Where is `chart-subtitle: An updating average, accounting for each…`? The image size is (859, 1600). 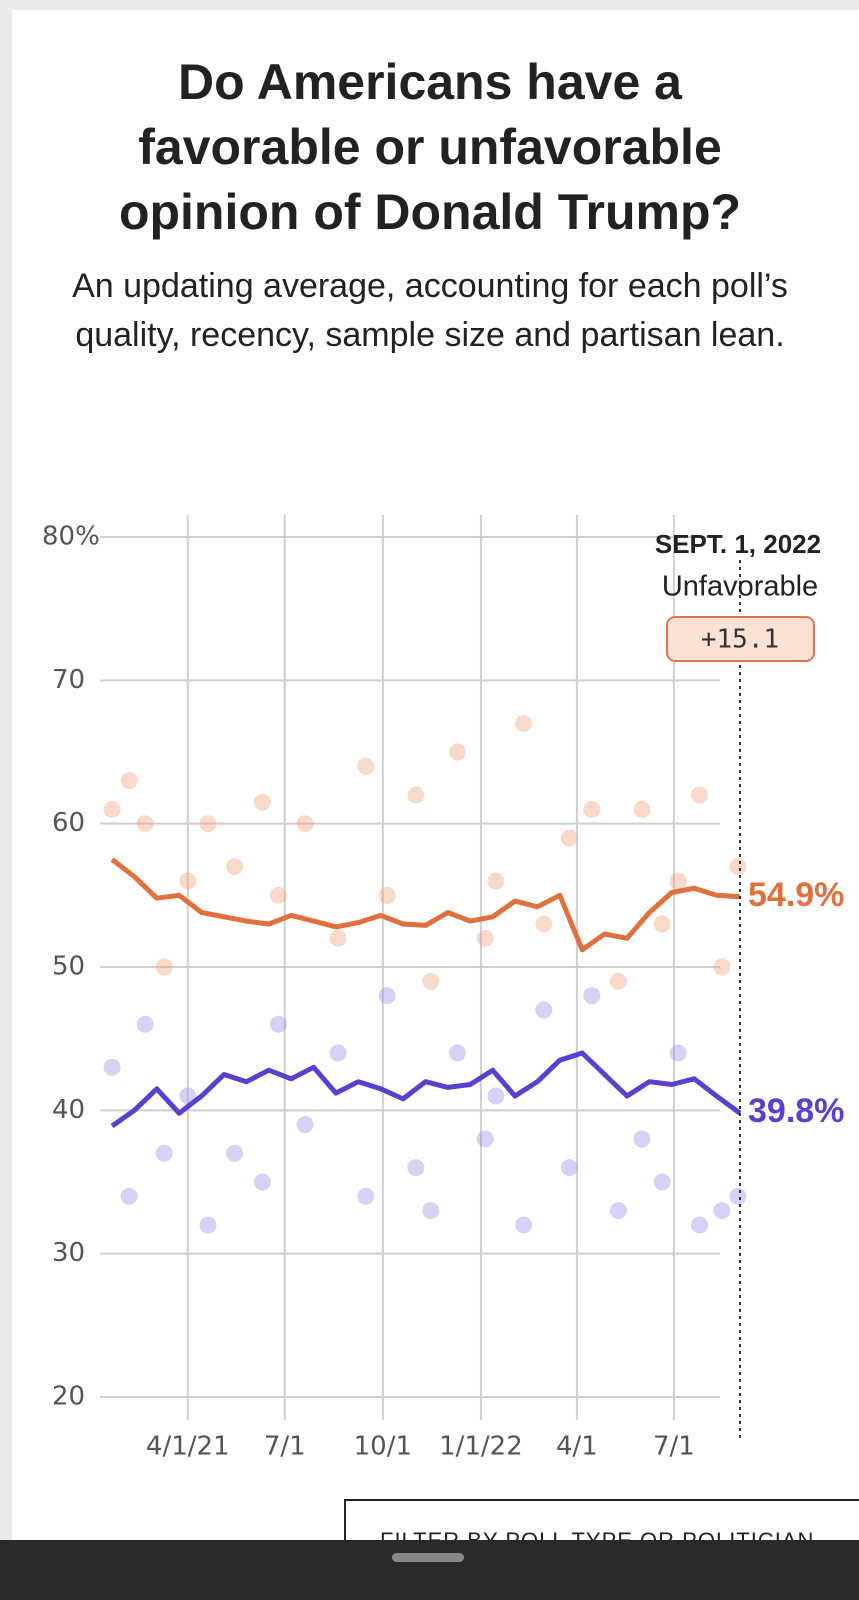 chart-subtitle: An updating average, accounting for each… is located at coordinates (430, 310).